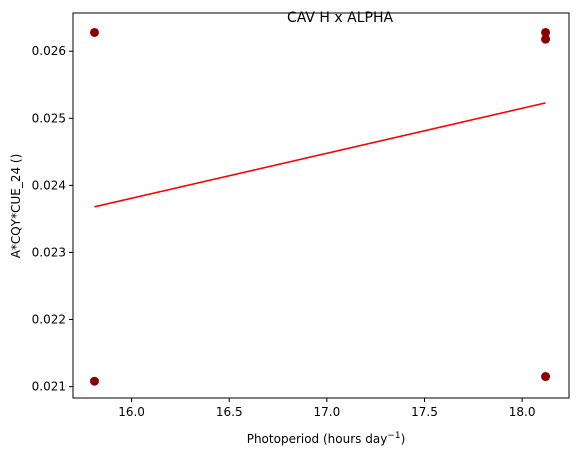 This screenshot has width=585, height=460. Describe the element at coordinates (326, 412) in the screenshot. I see `x-tick-label: 17.0` at that location.